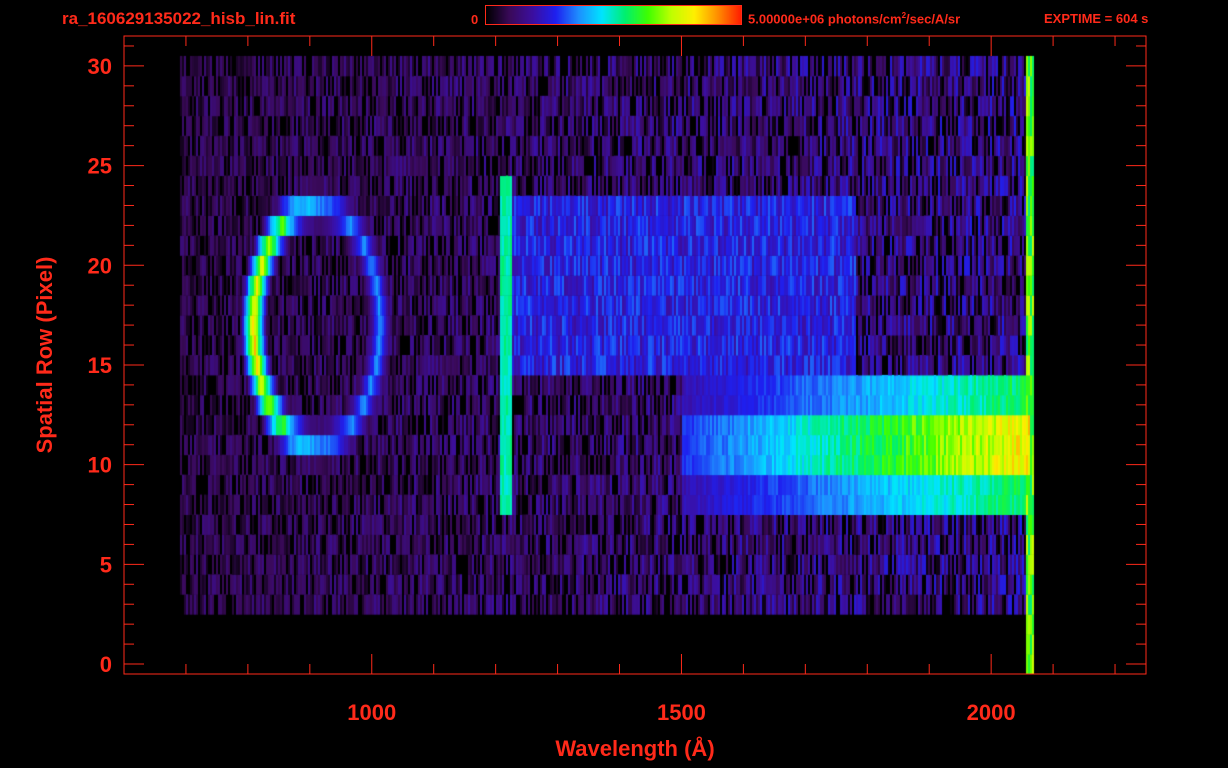 Image resolution: width=1228 pixels, height=768 pixels. What do you see at coordinates (179, 18) in the screenshot?
I see `filename-title: ra_160629135022_hisb_lin.fit` at bounding box center [179, 18].